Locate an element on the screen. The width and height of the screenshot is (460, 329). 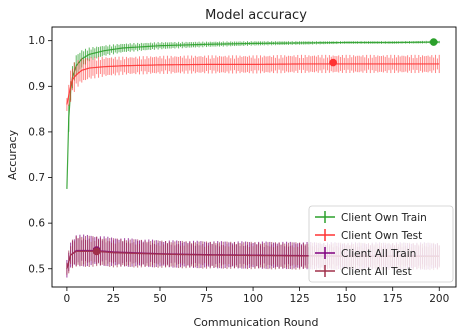
legend-label: Client Own Test is located at coordinates (381, 236).